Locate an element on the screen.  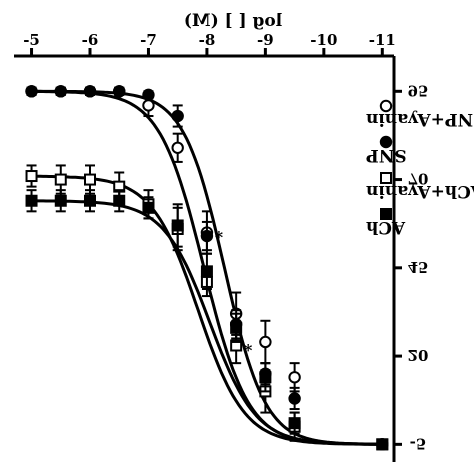
x-tick-label: -7 is located at coordinates (148, 40).